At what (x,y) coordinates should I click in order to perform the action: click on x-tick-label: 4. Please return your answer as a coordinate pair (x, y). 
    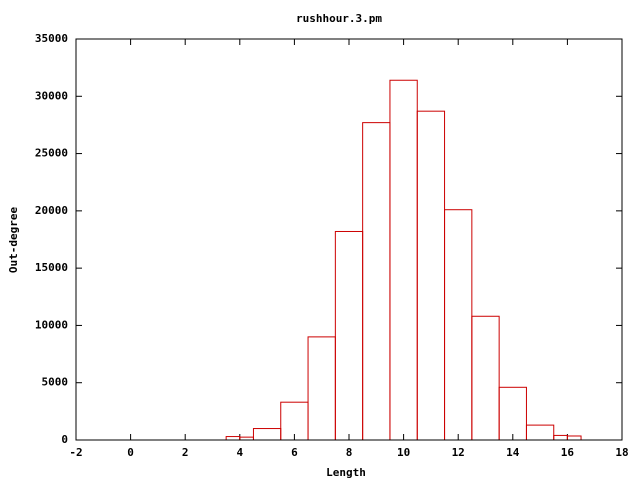
    Looking at the image, I should click on (239, 452).